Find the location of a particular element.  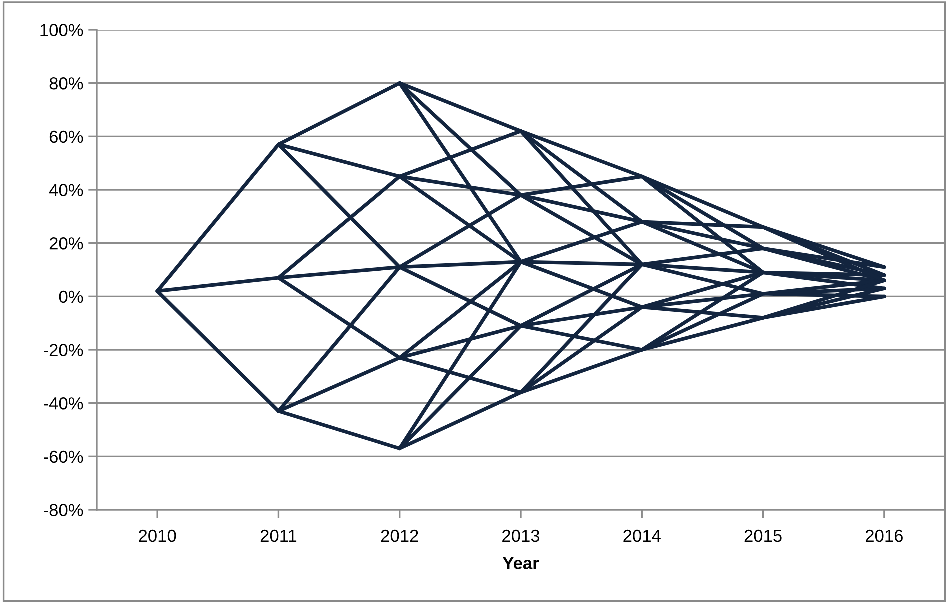

y-tick-label: 20% is located at coordinates (67, 244).